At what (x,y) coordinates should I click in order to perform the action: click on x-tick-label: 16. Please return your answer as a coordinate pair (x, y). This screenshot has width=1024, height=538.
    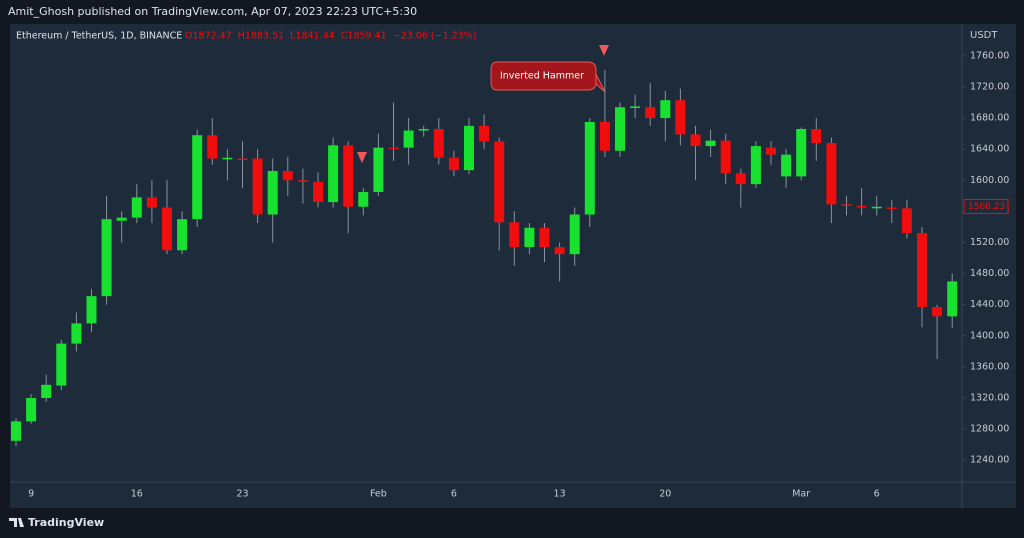
    Looking at the image, I should click on (137, 494).